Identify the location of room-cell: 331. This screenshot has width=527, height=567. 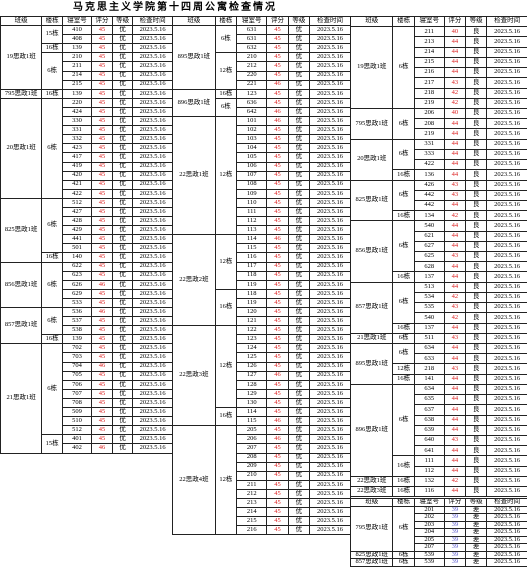
(429, 144).